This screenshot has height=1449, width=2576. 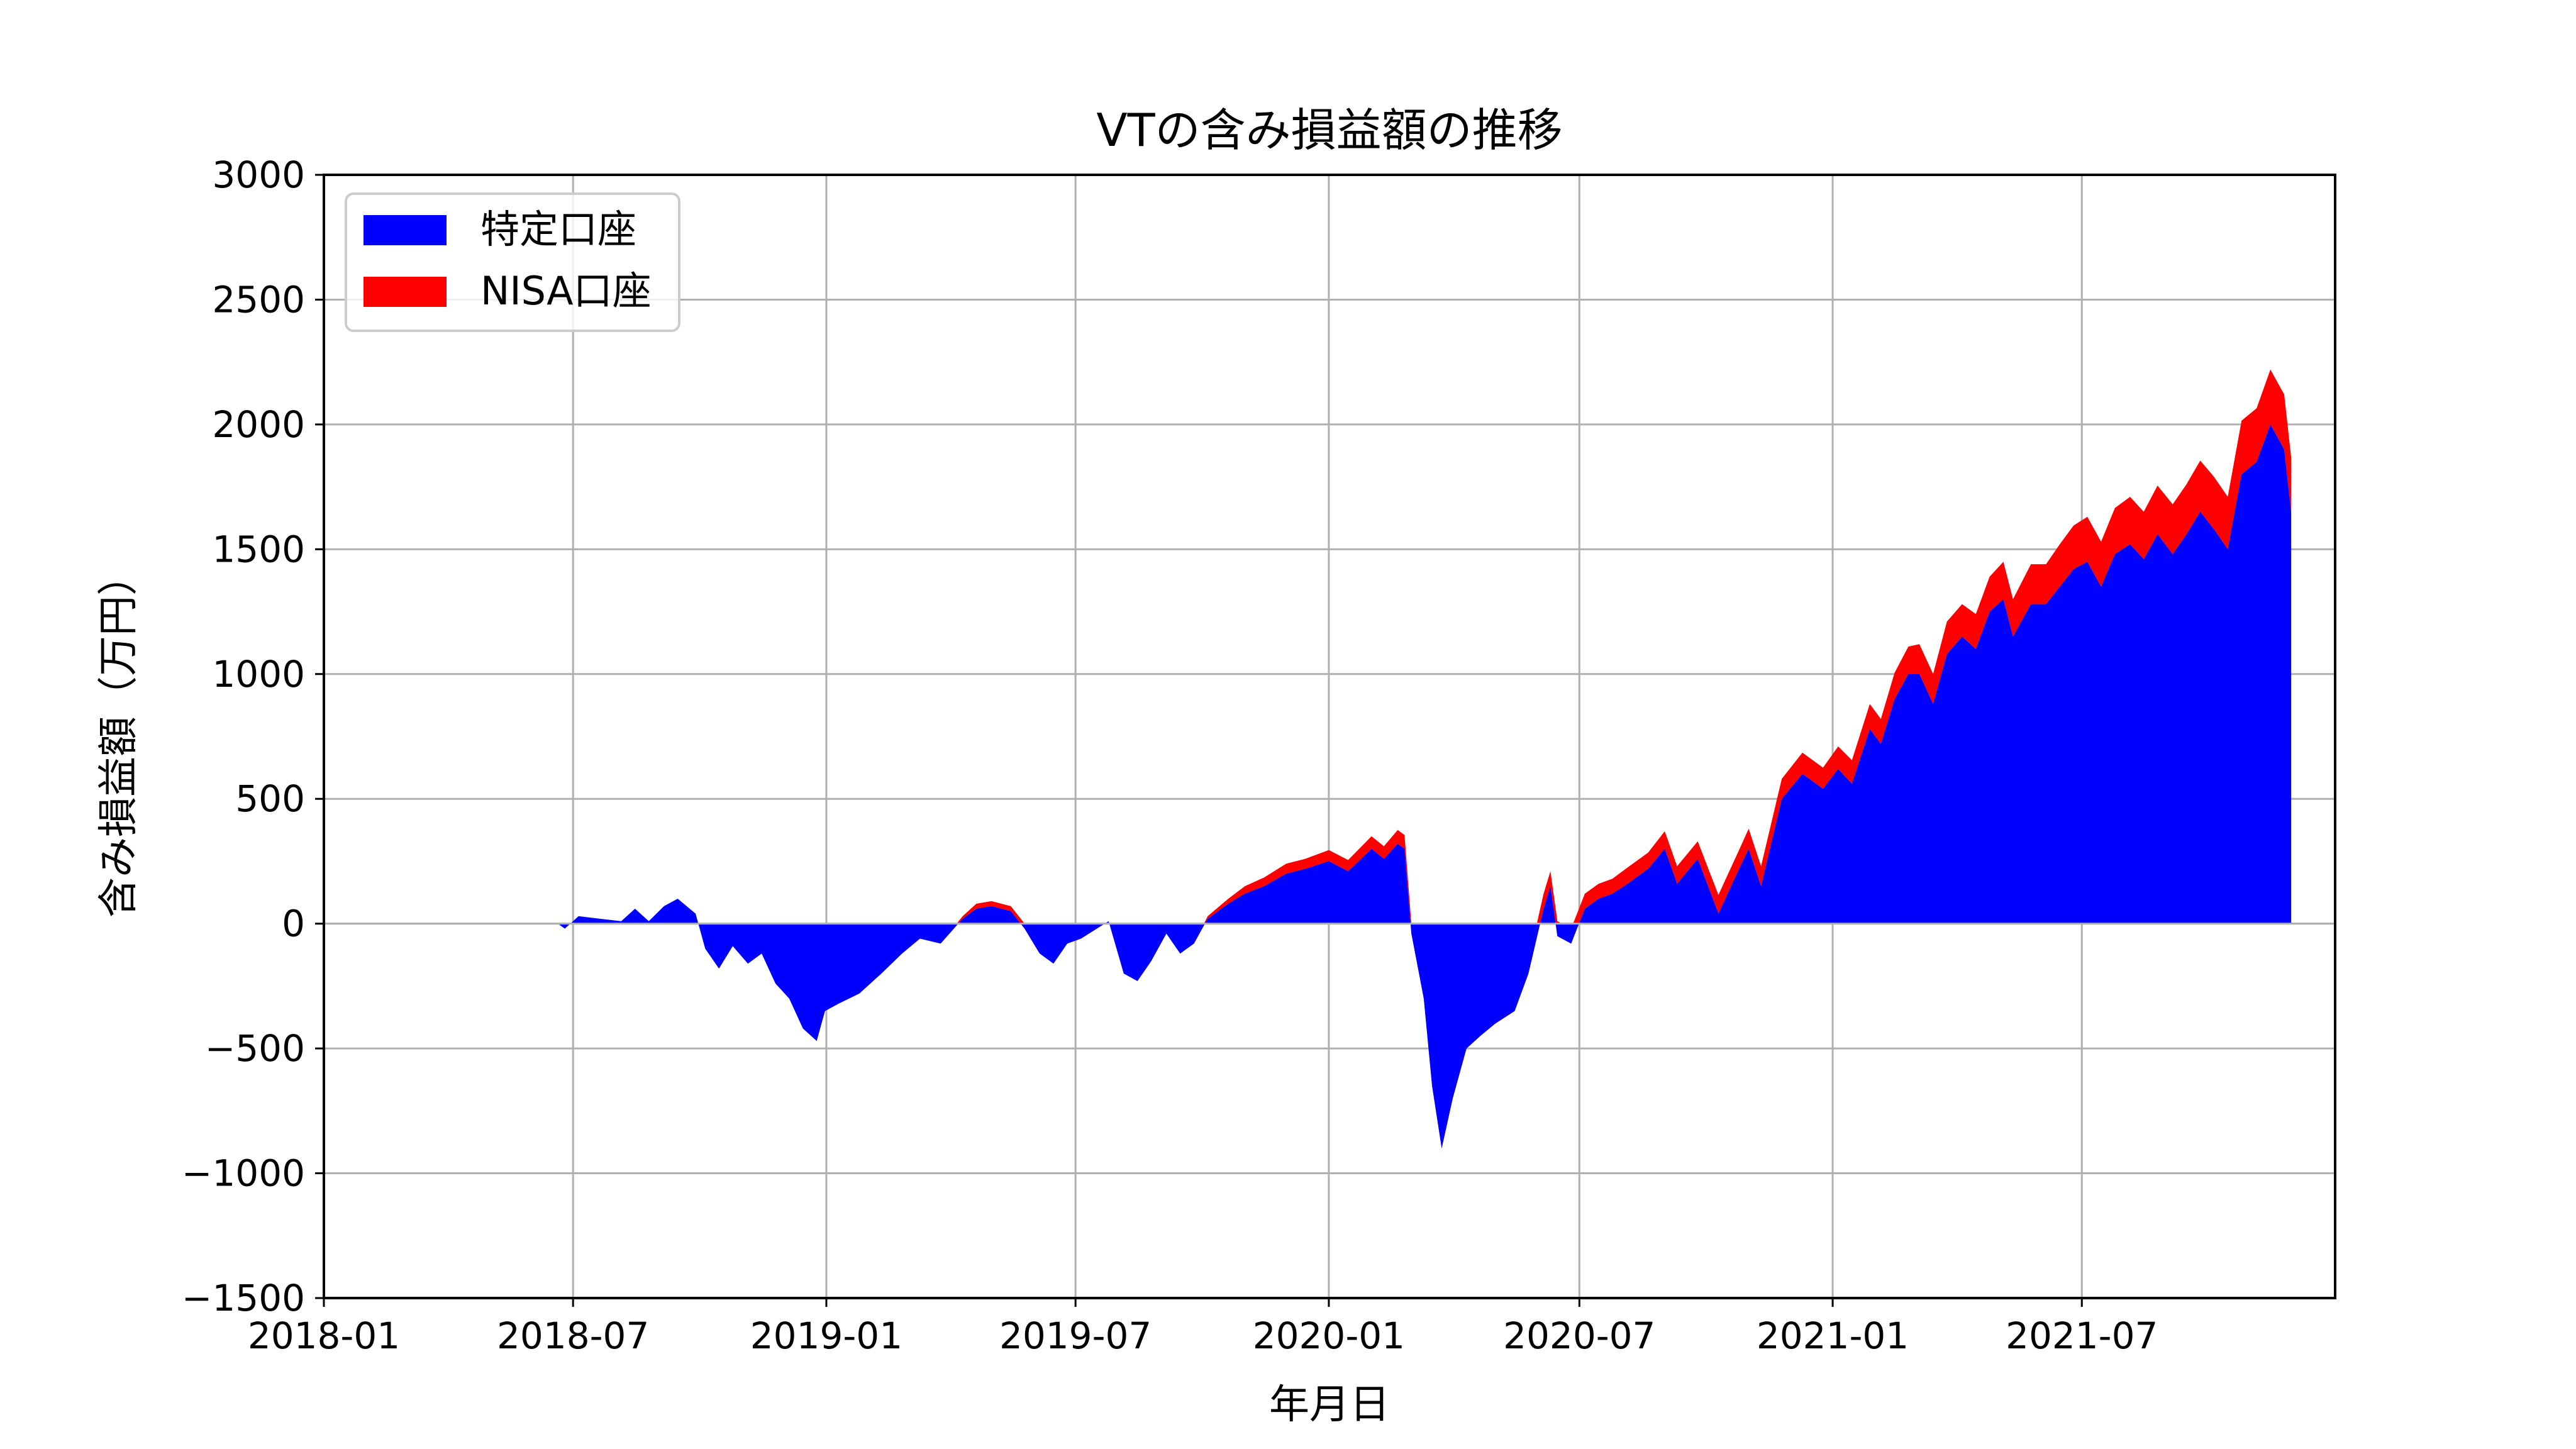 I want to click on legend-swatch-tokutei, so click(x=405, y=230).